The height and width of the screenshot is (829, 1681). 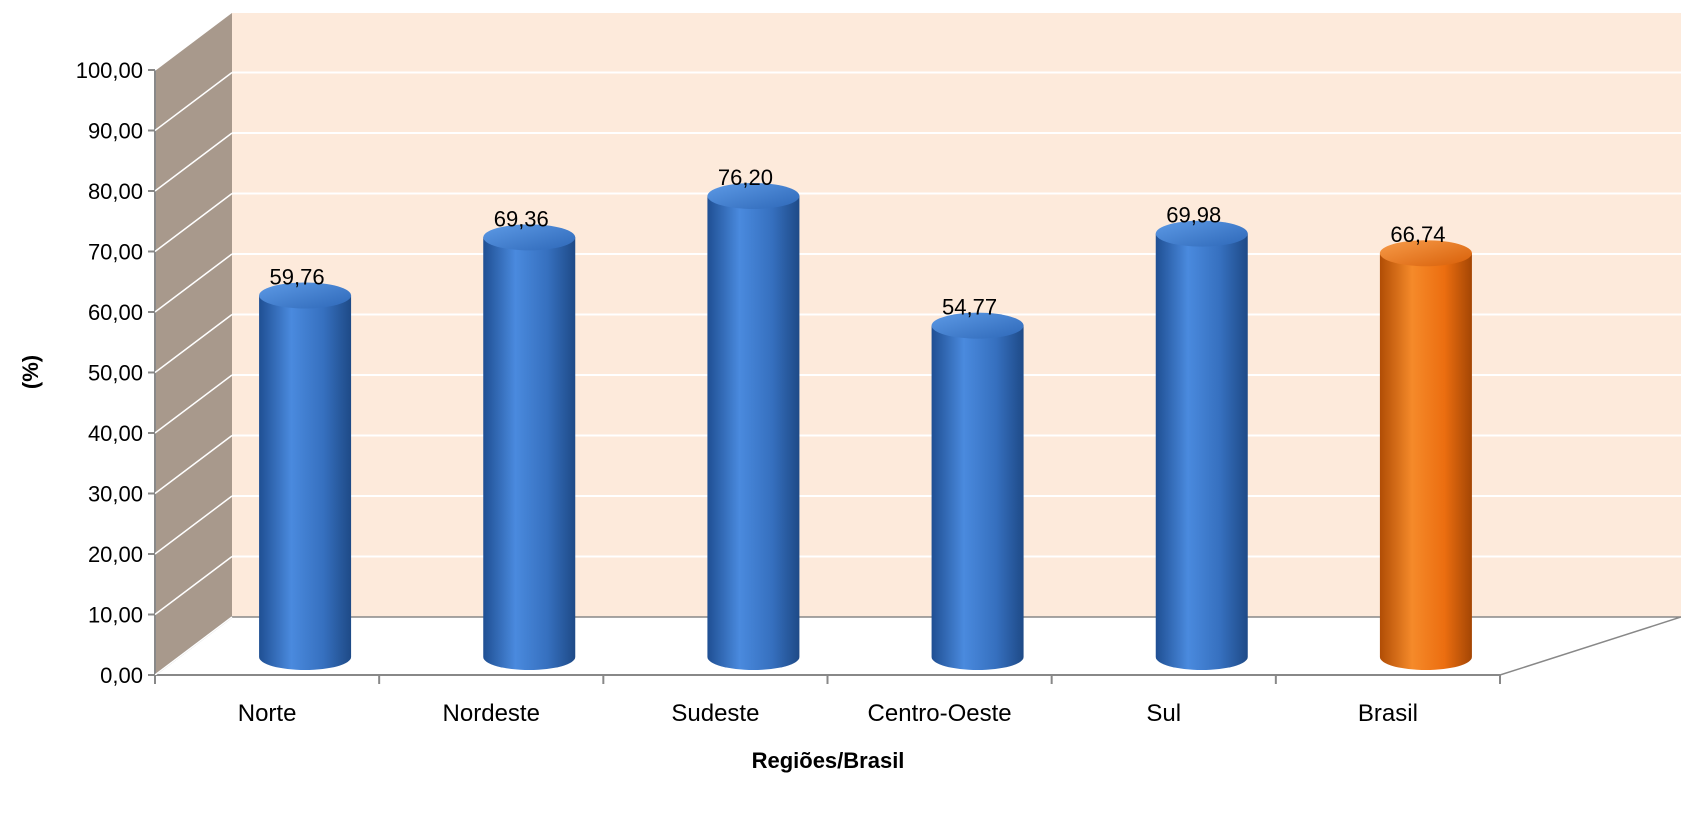 I want to click on bar-nordeste, so click(x=529, y=447).